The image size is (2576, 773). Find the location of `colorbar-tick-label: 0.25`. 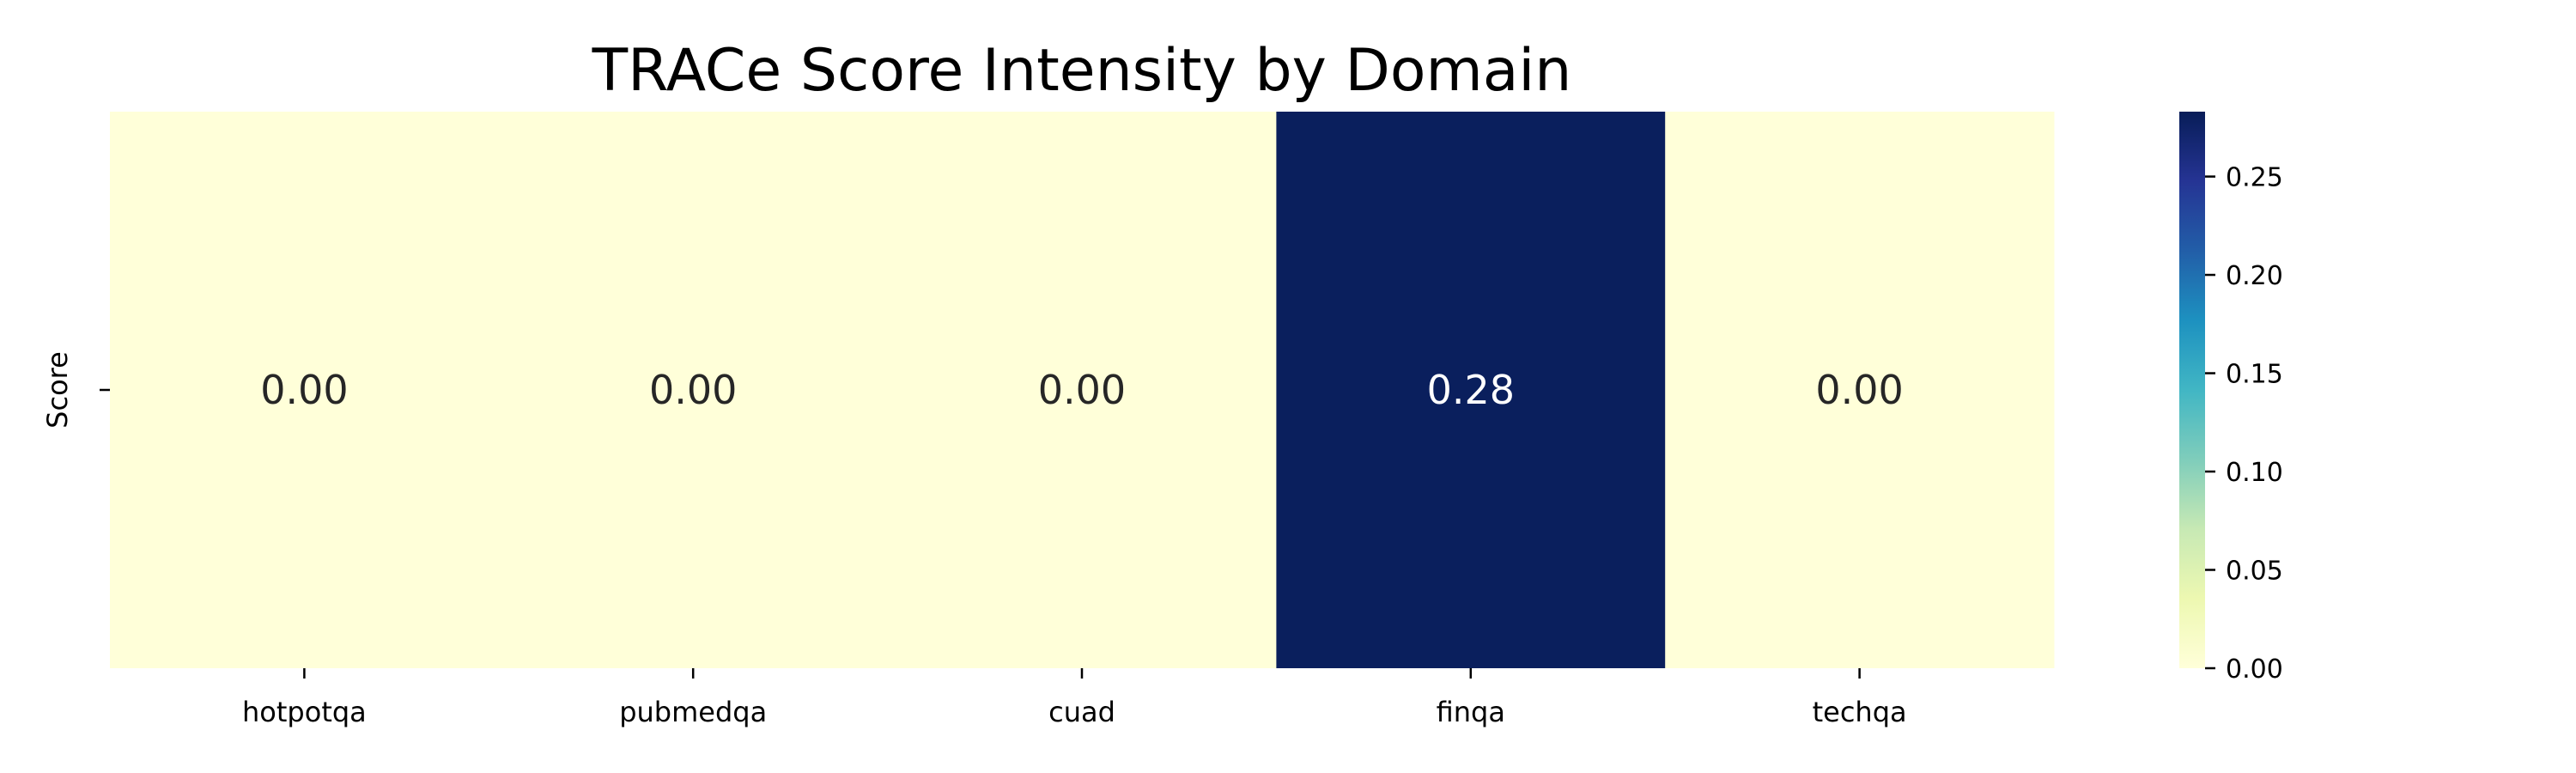

colorbar-tick-label: 0.25 is located at coordinates (2254, 178).